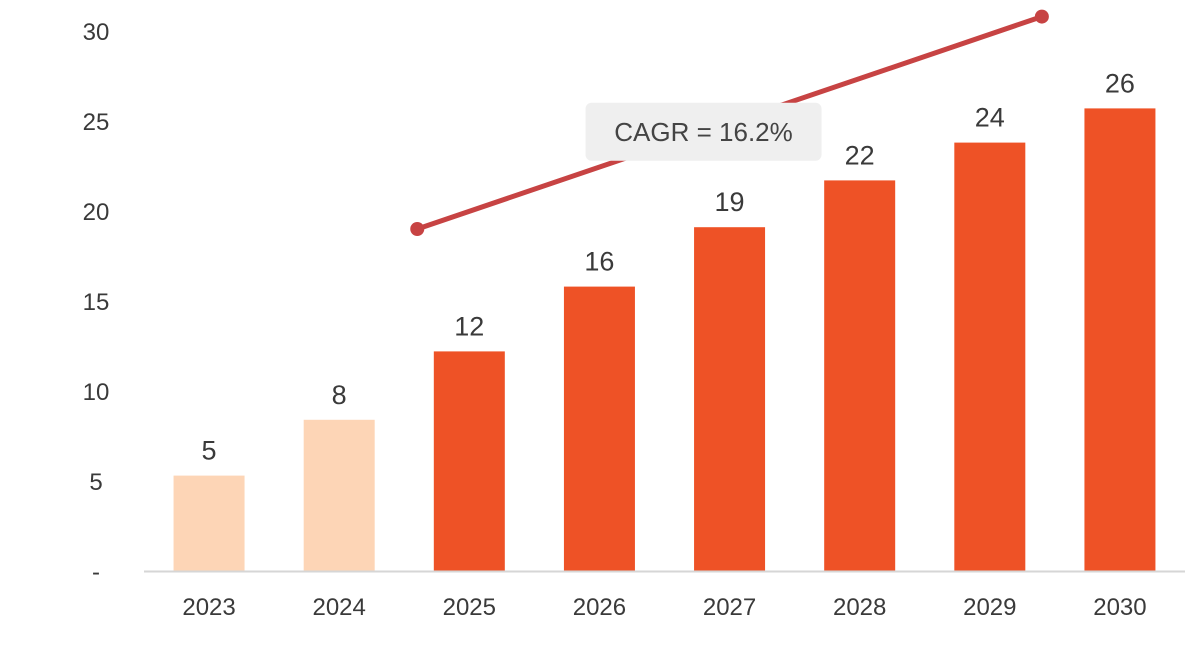 The width and height of the screenshot is (1197, 661). What do you see at coordinates (860, 375) in the screenshot?
I see `bar-2028` at bounding box center [860, 375].